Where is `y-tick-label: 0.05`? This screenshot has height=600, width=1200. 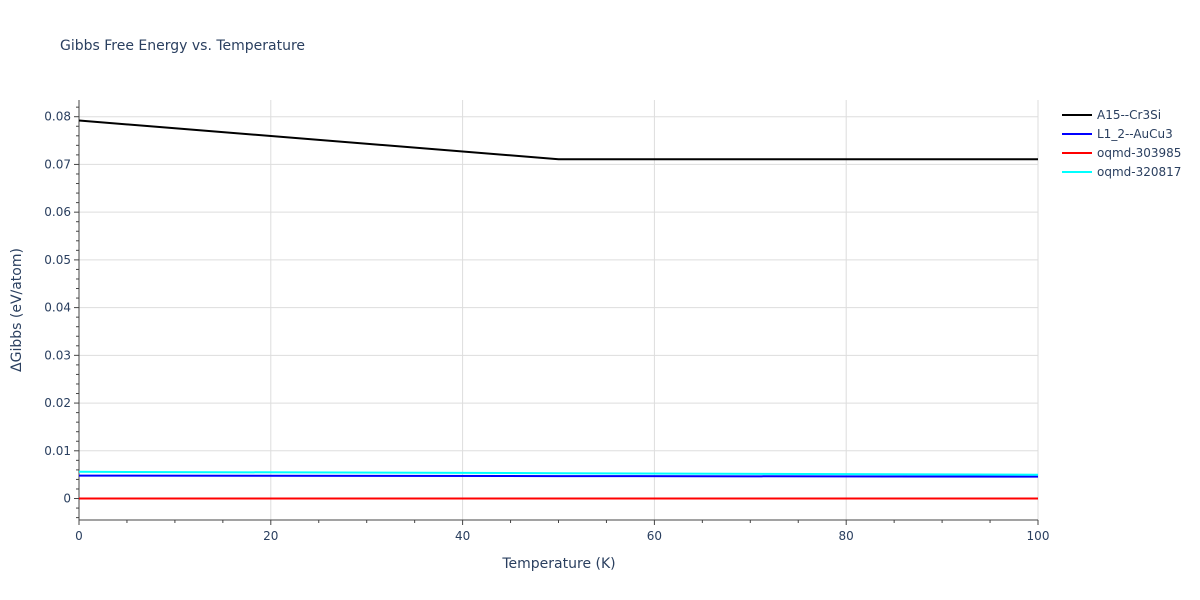 y-tick-label: 0.05 is located at coordinates (57, 260).